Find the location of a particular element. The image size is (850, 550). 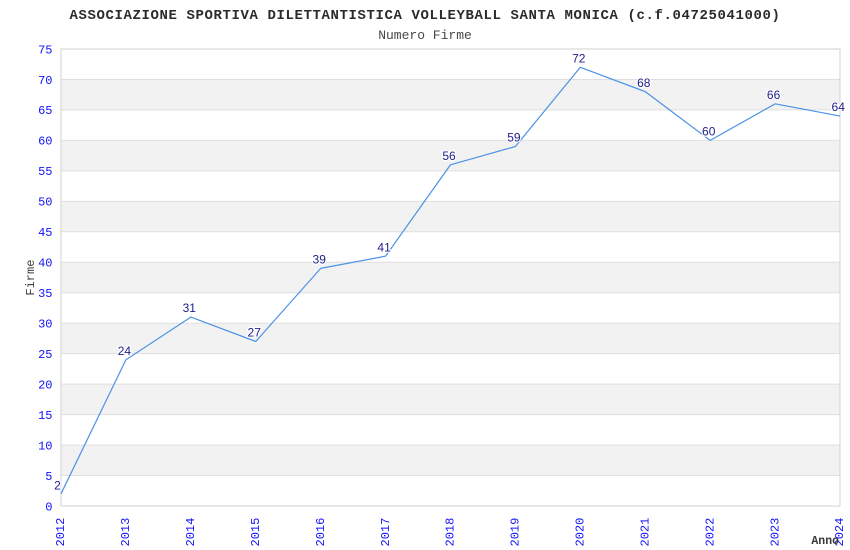

svg-text: 24 is located at coordinates (125, 351).